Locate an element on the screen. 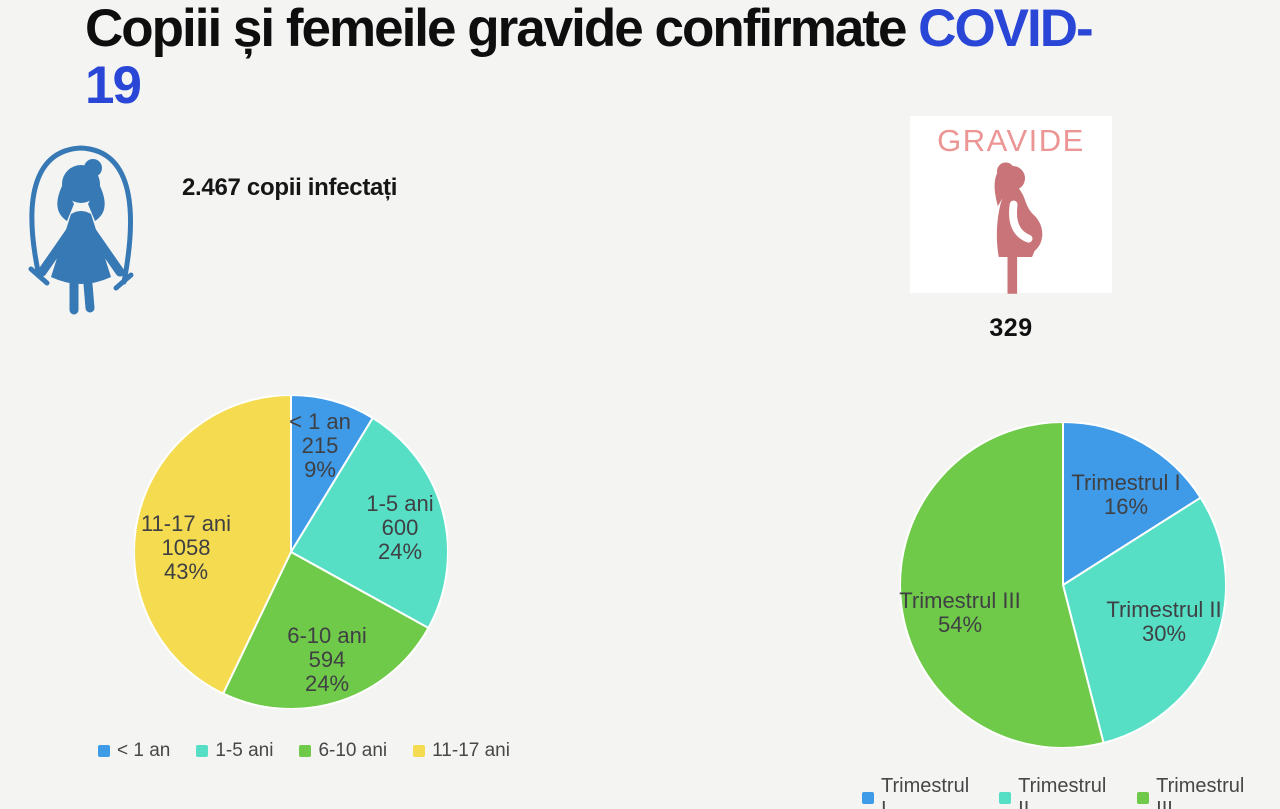 The height and width of the screenshot is (809, 1280). title-text-black: Copiii și femeile gravide confirmate is located at coordinates (502, 29).